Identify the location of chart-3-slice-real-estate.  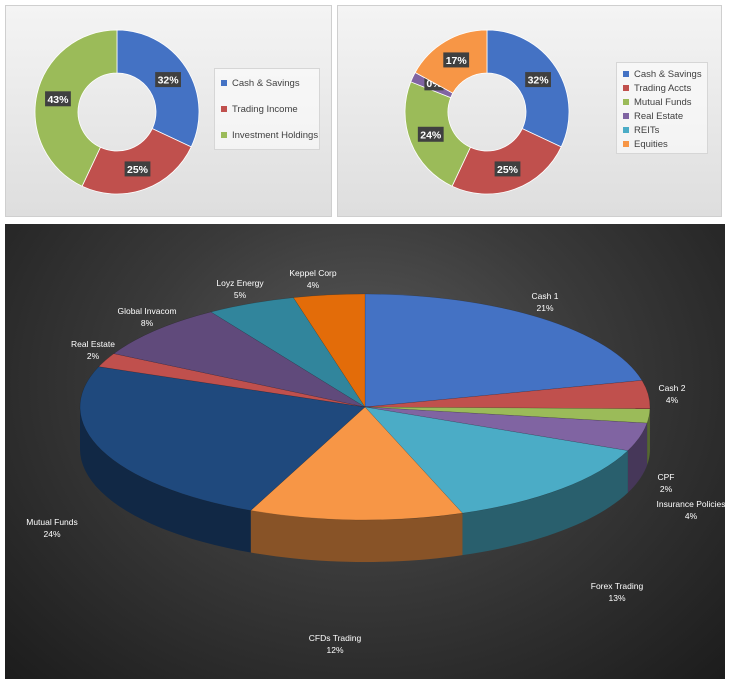
(232, 380).